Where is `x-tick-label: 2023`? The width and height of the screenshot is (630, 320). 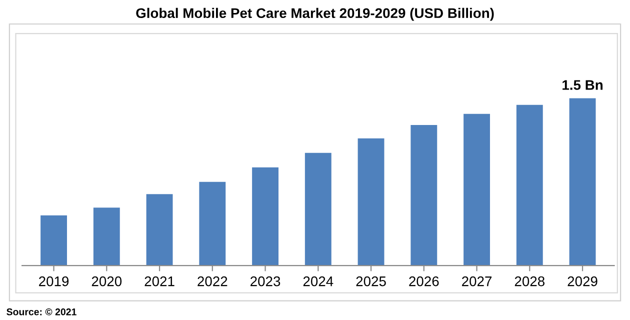 x-tick-label: 2023 is located at coordinates (265, 281).